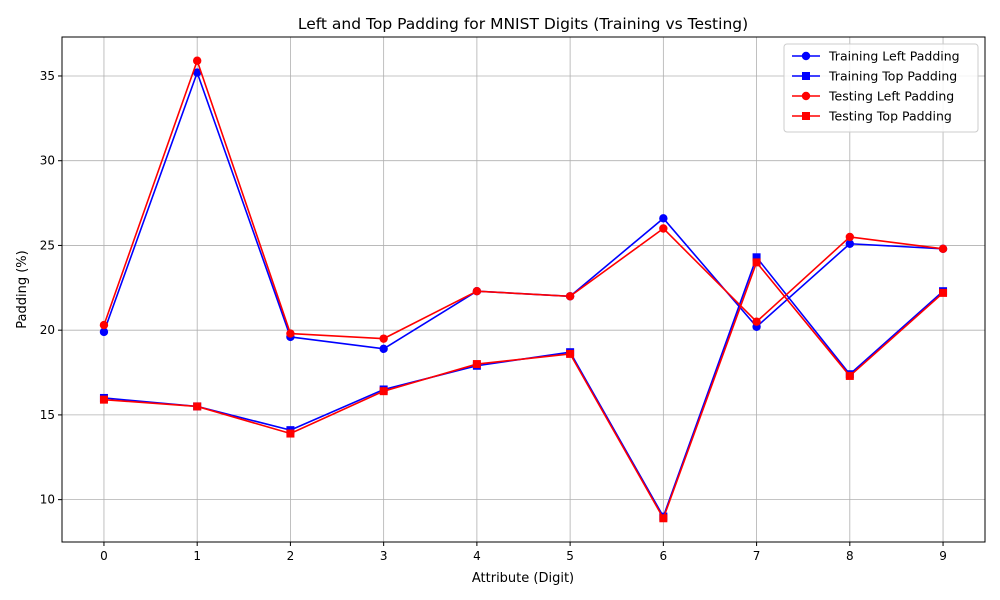 This screenshot has height=600, width=1000. Describe the element at coordinates (47, 76) in the screenshot. I see `y-tick-label: 35` at that location.